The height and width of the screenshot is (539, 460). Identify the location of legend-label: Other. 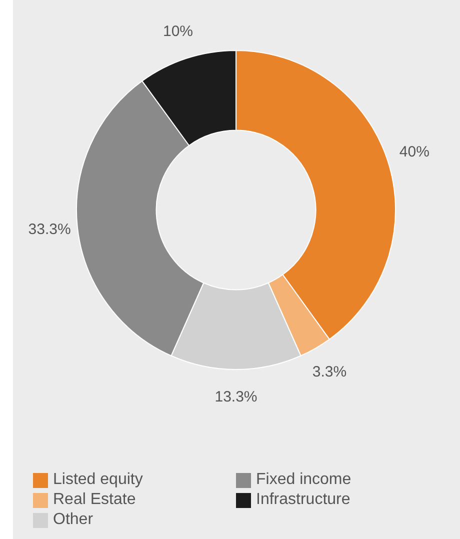
(73, 520).